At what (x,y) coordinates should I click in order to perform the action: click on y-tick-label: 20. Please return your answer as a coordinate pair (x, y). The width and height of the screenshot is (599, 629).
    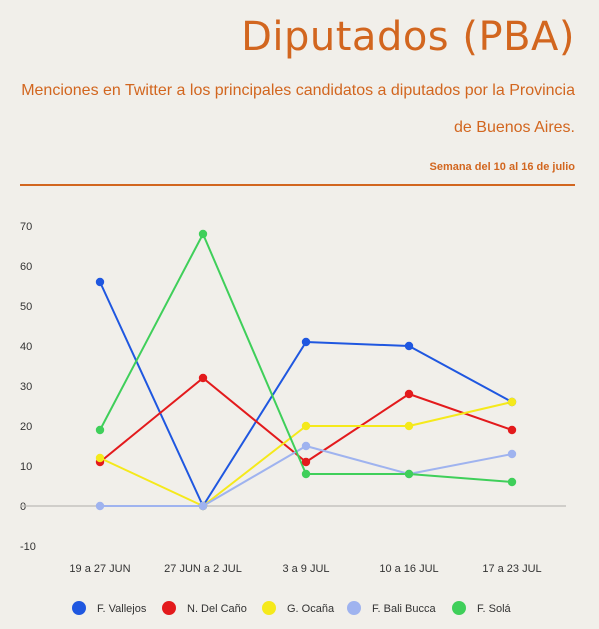
    Looking at the image, I should click on (26, 427).